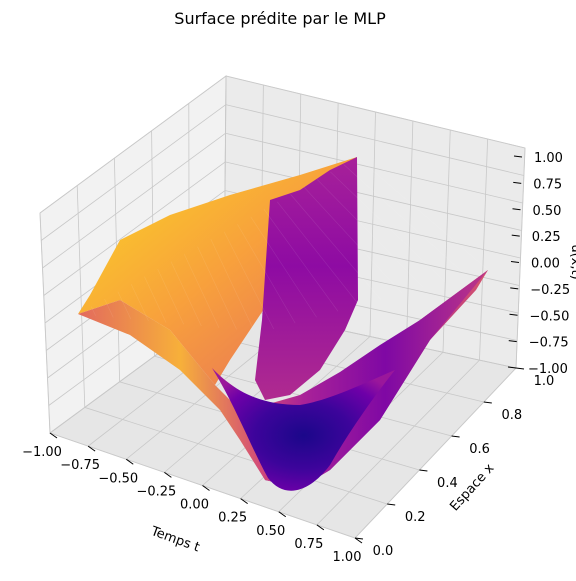 This screenshot has width=576, height=581. What do you see at coordinates (308, 544) in the screenshot?
I see `x-tick-label: 0.75` at bounding box center [308, 544].